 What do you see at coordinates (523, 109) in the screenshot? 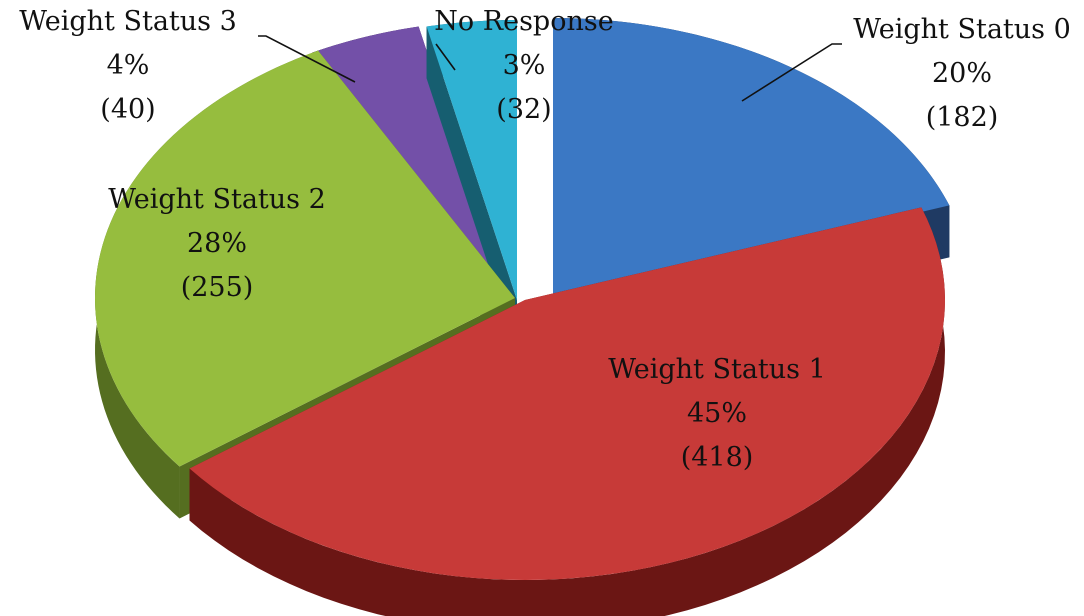
I see `label-no-response-count: (32)` at bounding box center [523, 109].